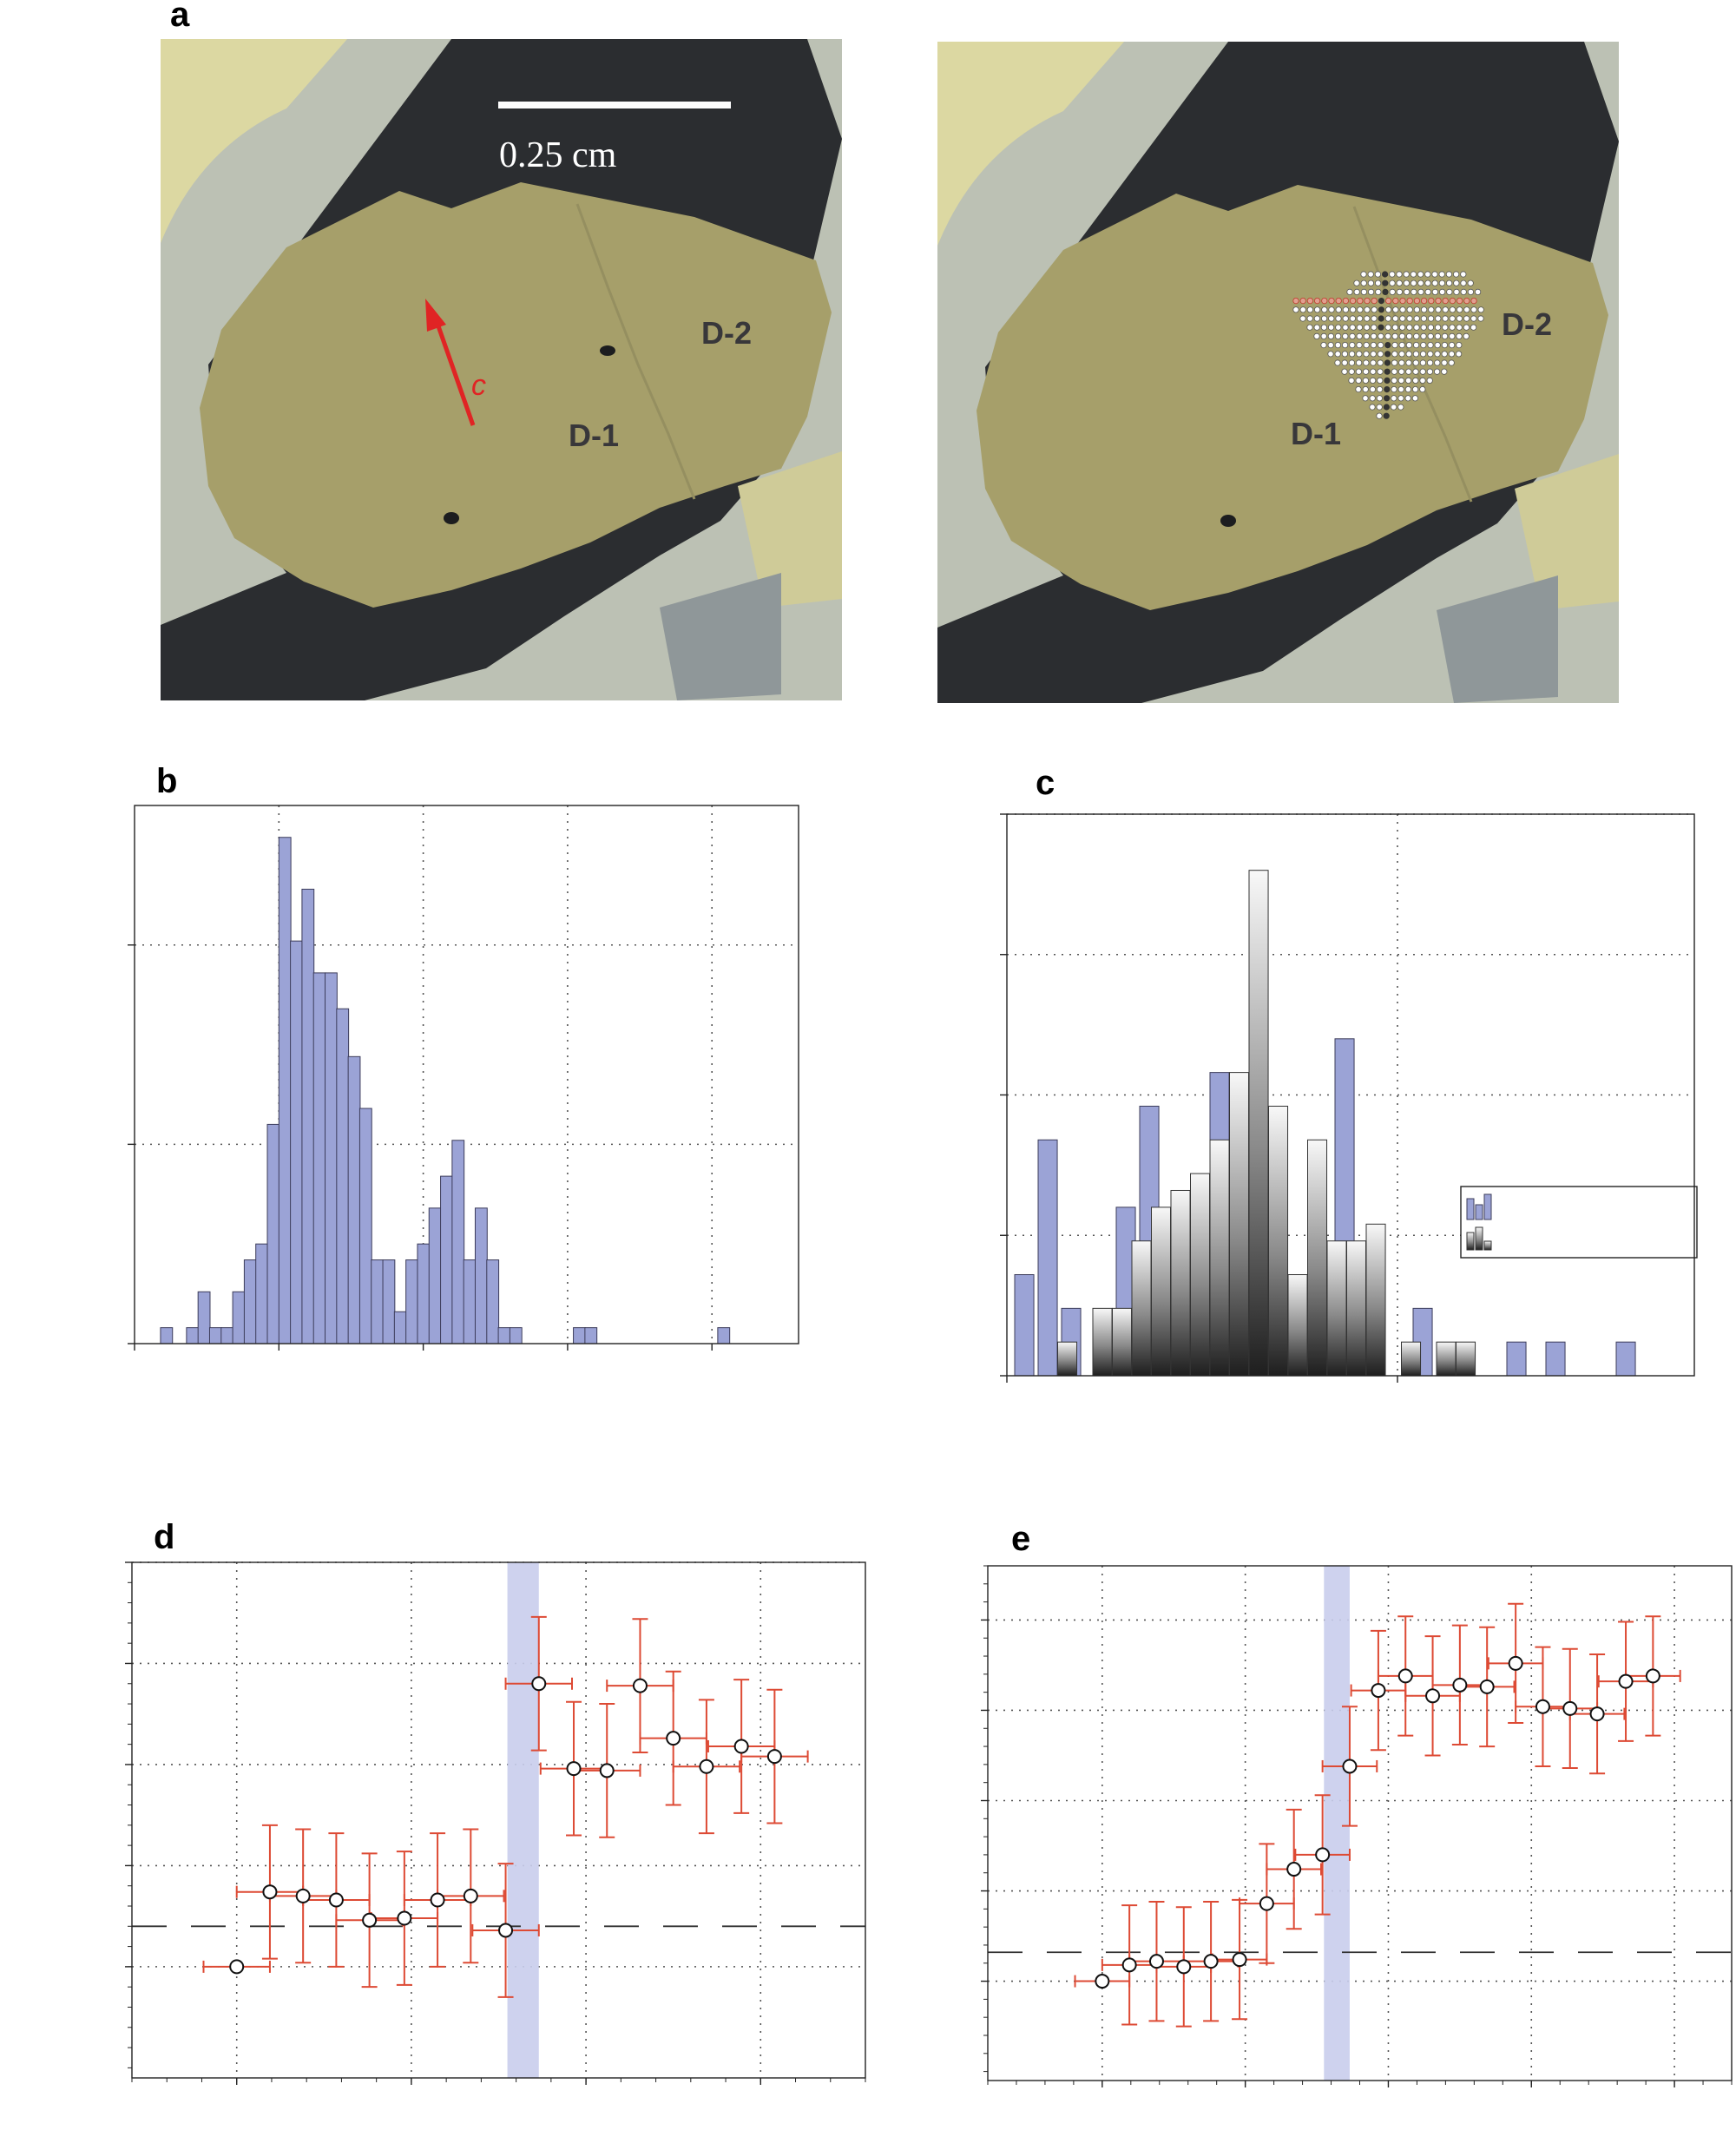  Describe the element at coordinates (498, 1820) in the screenshot. I see `chart-d-plot-area` at that location.